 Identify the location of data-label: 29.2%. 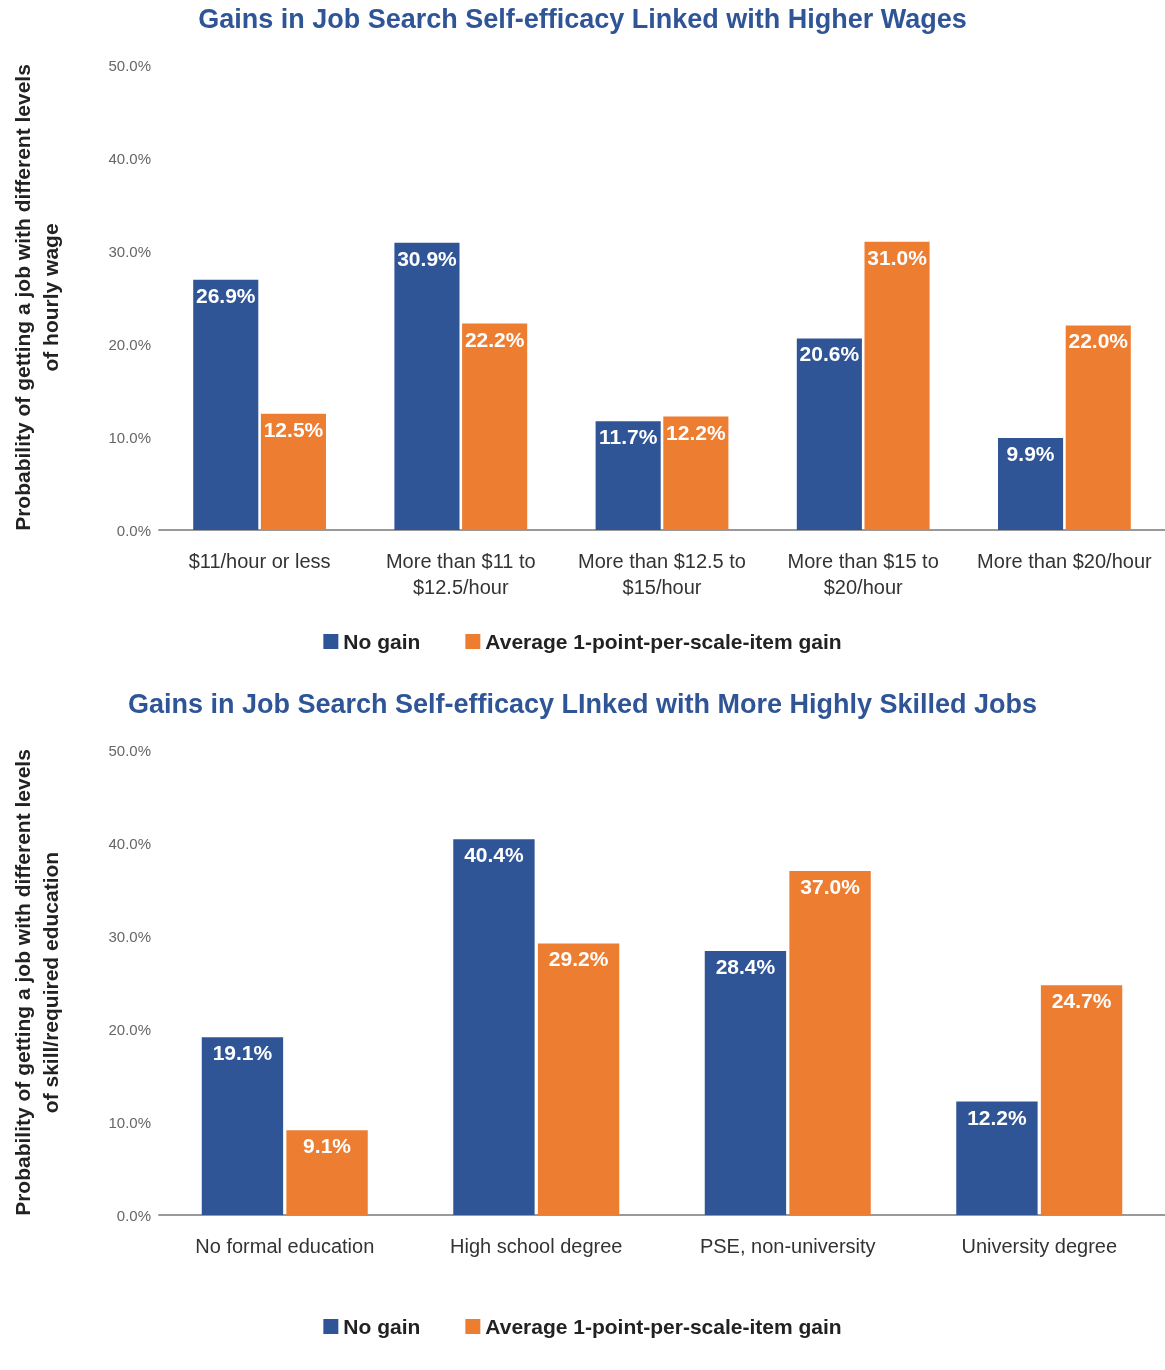
(578, 959).